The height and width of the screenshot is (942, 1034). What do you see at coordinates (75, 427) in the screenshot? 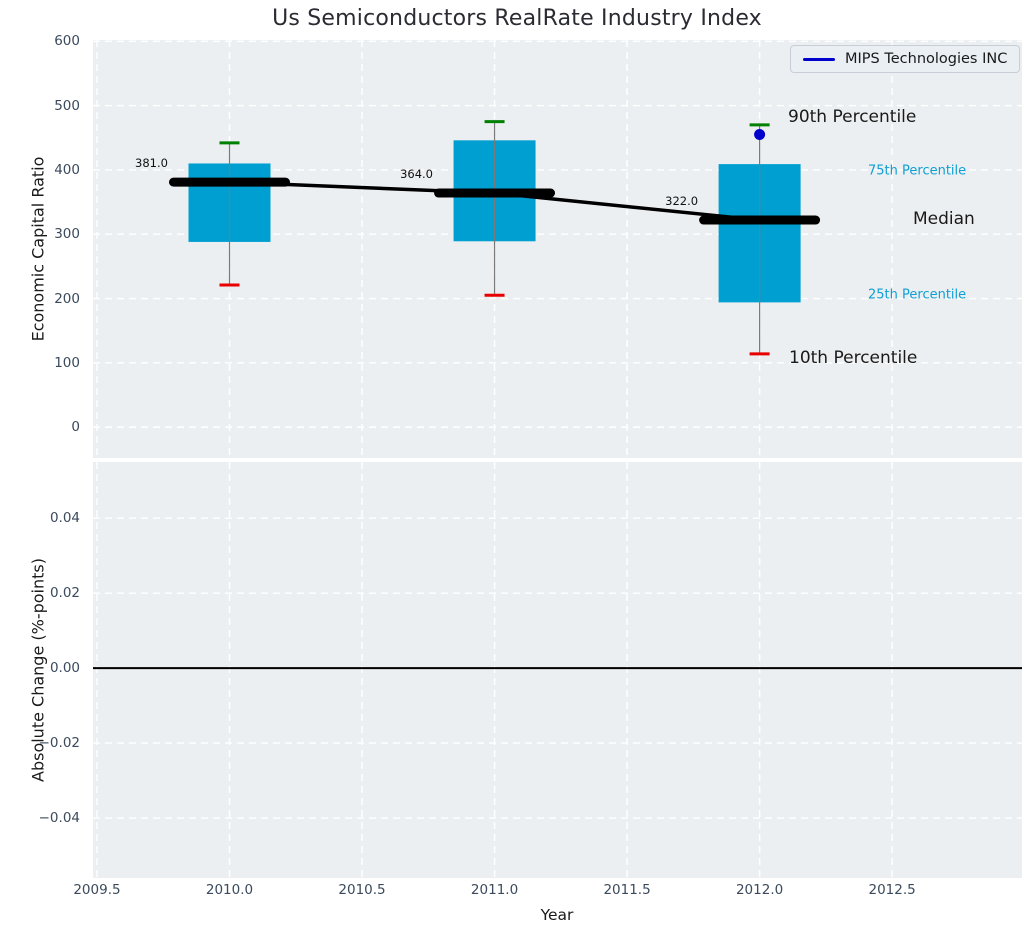
I see `y-tick-label-top: 0` at bounding box center [75, 427].